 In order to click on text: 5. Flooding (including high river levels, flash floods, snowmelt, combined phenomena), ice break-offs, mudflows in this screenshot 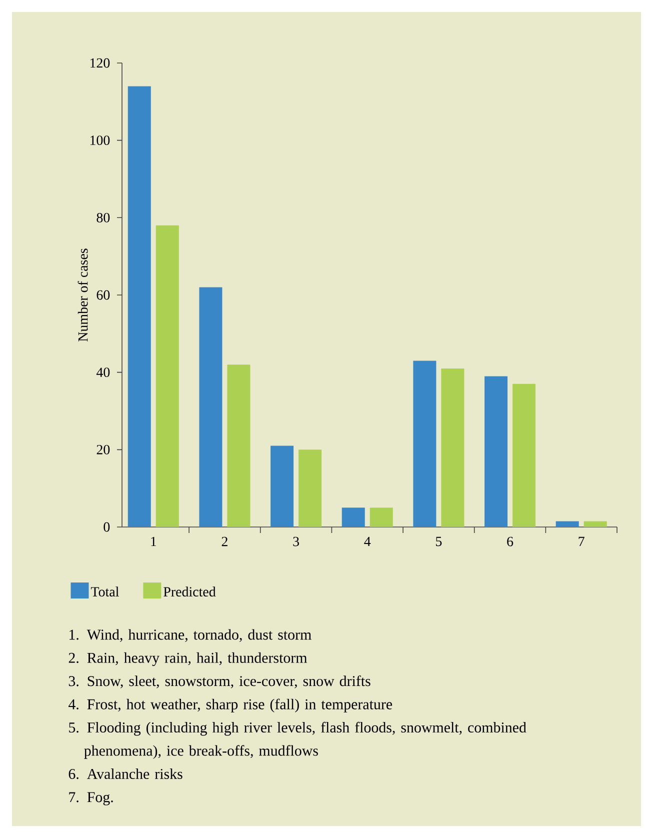, I will do `click(297, 740)`.